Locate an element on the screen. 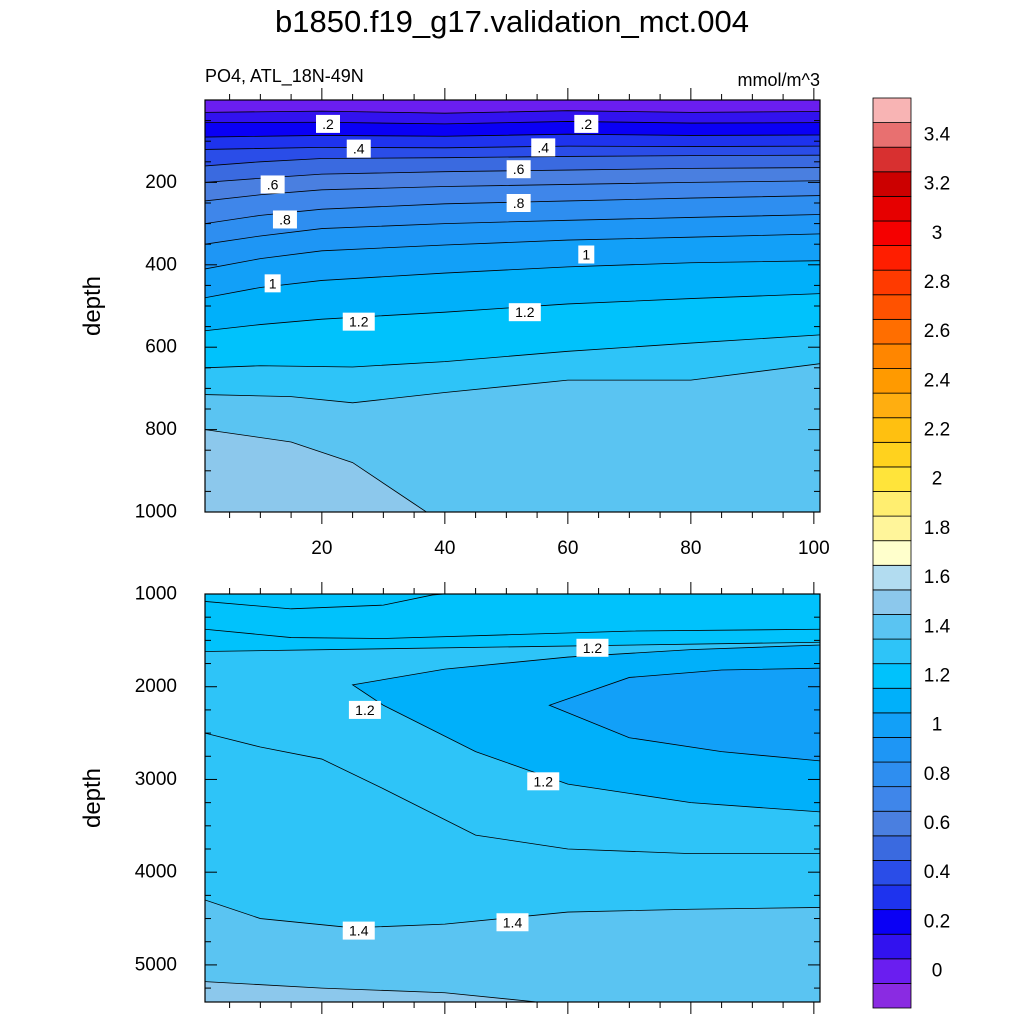 The height and width of the screenshot is (1024, 1024). xtick-label-1: 40 is located at coordinates (444, 548).